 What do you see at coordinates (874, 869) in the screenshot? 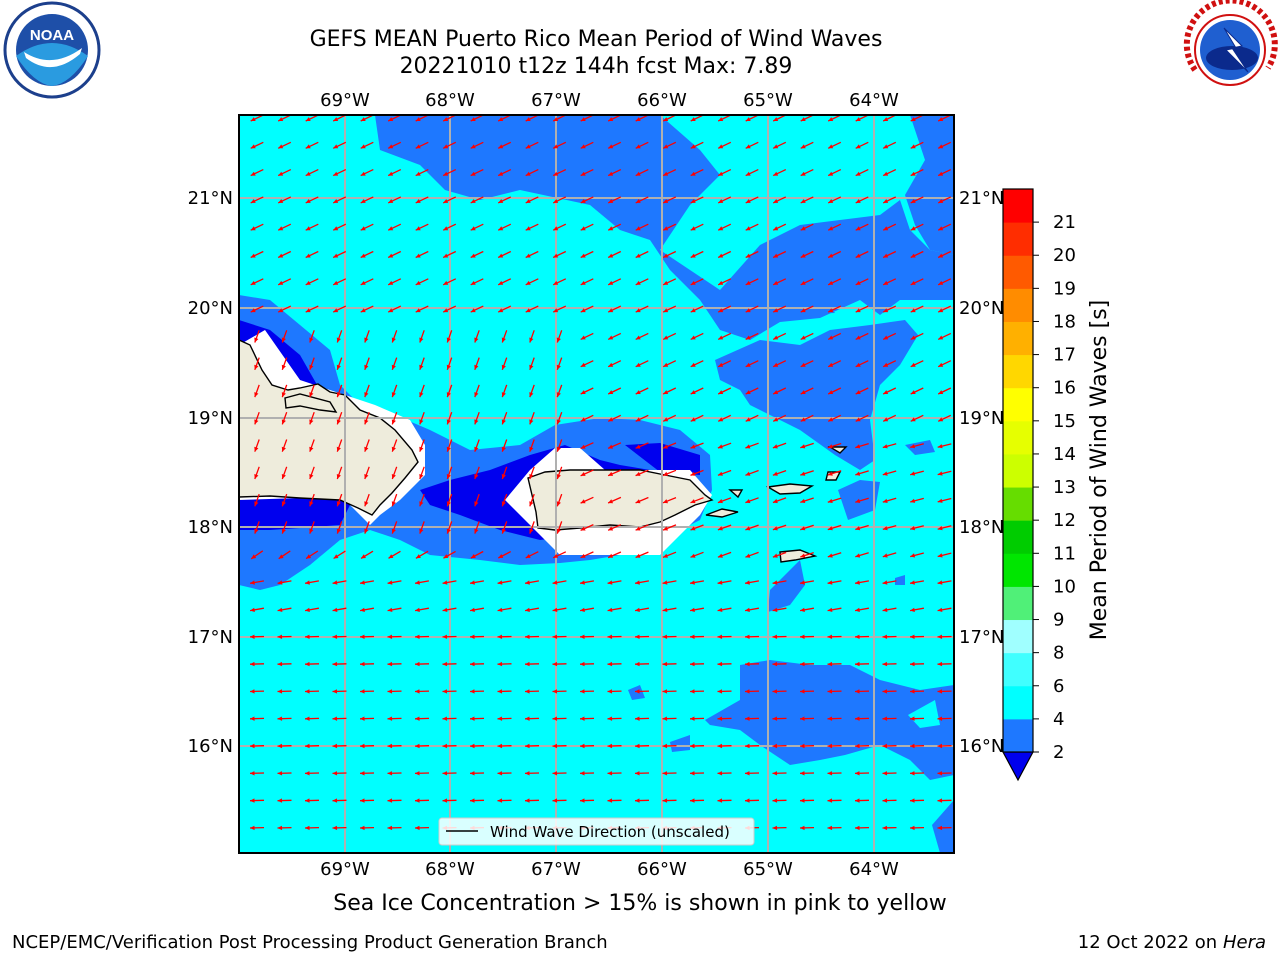
I see `lon-label-bottom: 64°W` at bounding box center [874, 869].